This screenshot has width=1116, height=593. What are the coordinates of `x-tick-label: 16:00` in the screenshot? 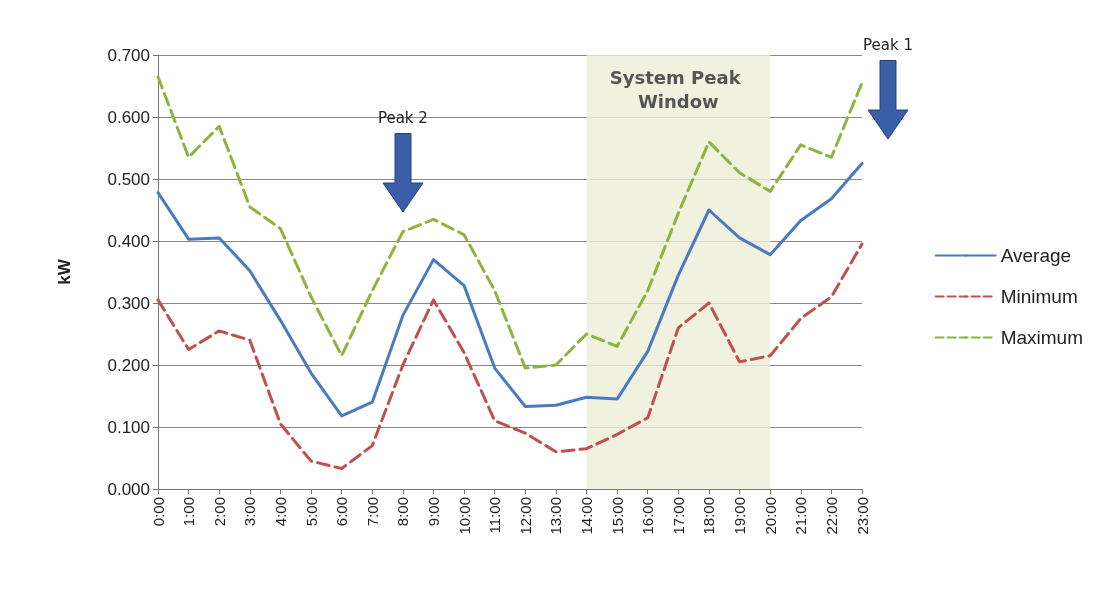 It's located at (648, 516).